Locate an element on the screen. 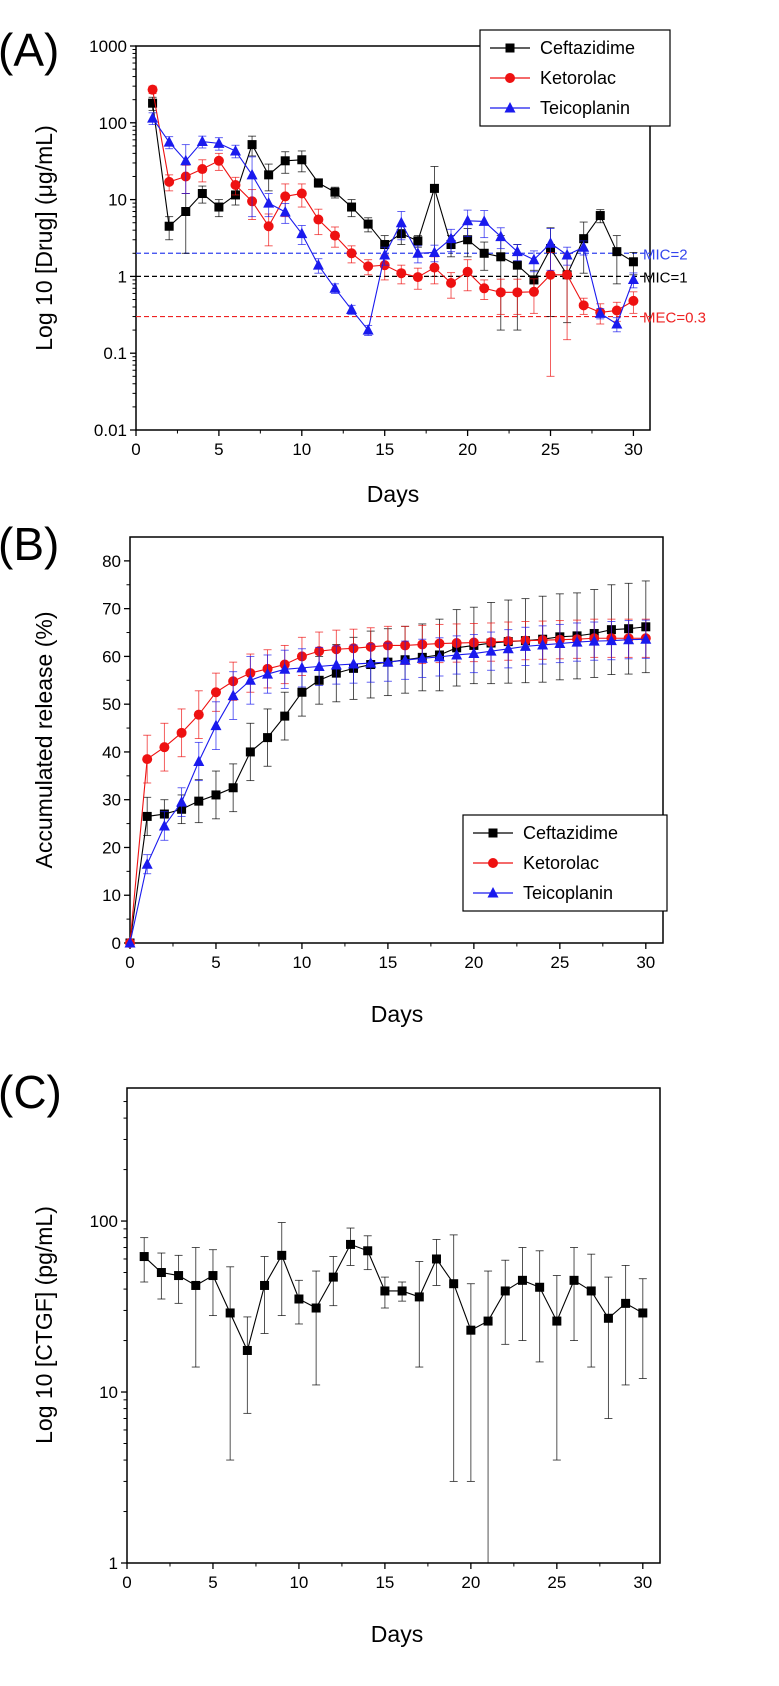  panel-label: (A) is located at coordinates (29, 50).